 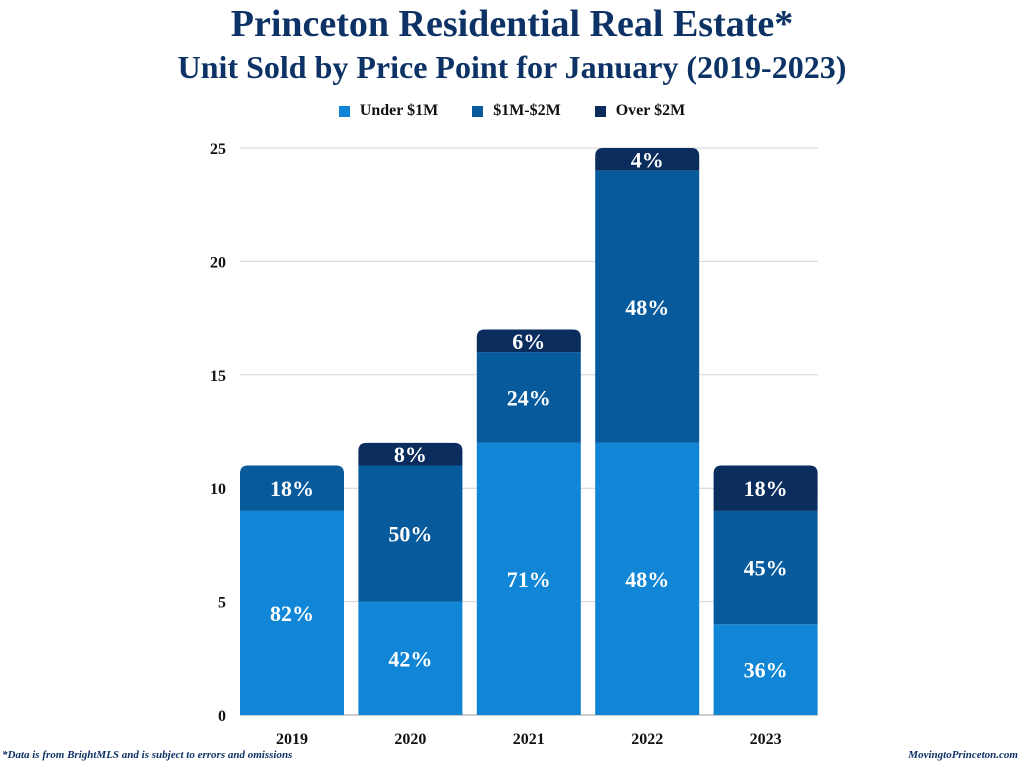 What do you see at coordinates (218, 149) in the screenshot?
I see `y-tick-label: 25` at bounding box center [218, 149].